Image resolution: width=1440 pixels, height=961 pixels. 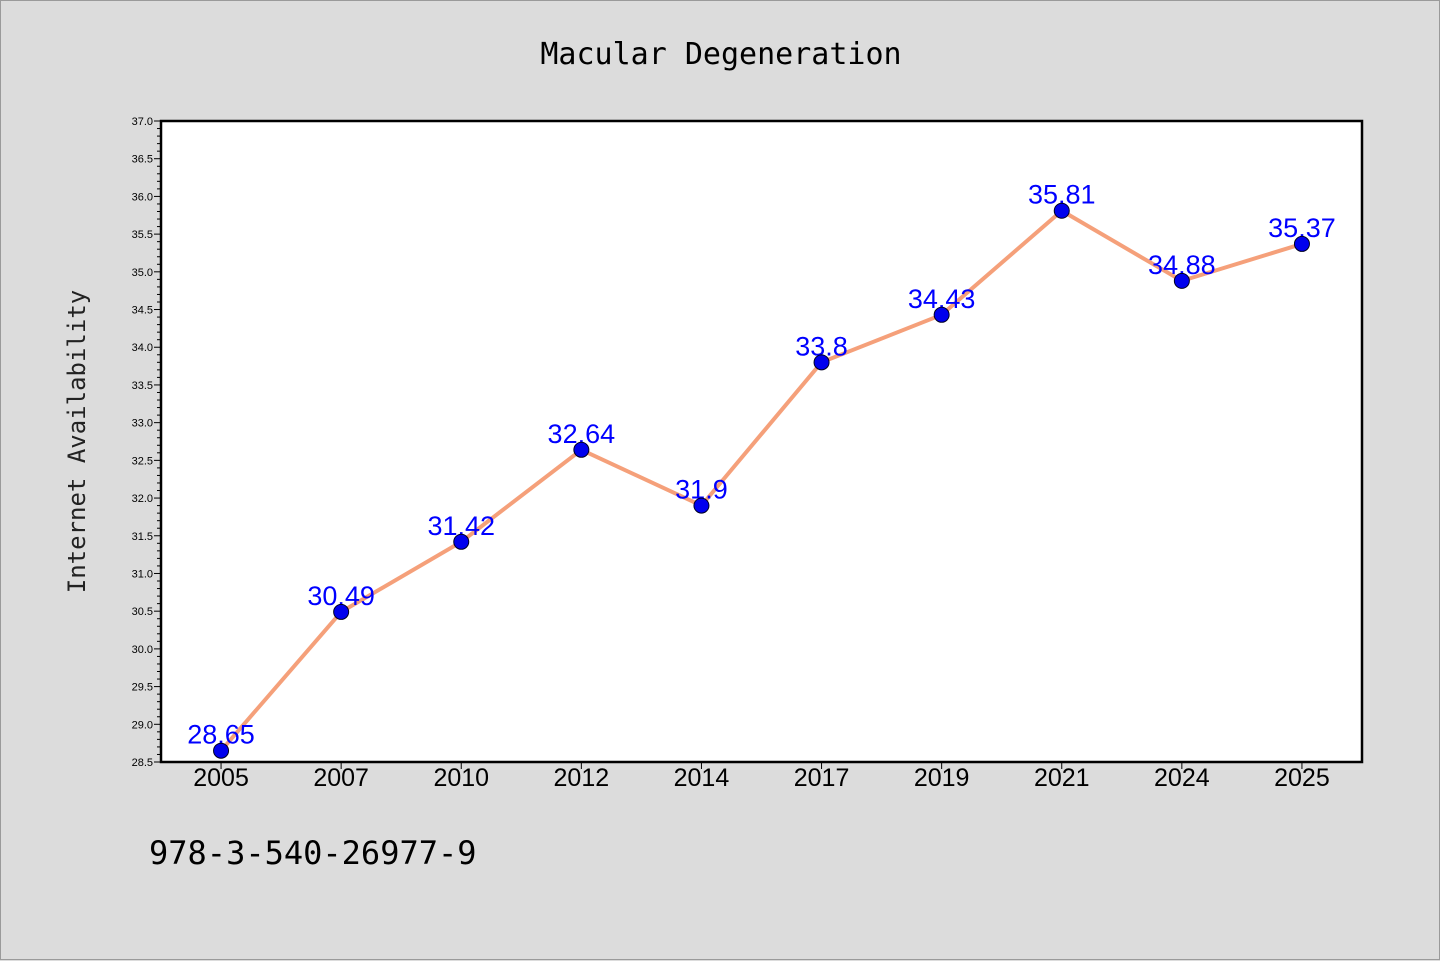 What do you see at coordinates (341, 778) in the screenshot?
I see `x-tick-label: 2007` at bounding box center [341, 778].